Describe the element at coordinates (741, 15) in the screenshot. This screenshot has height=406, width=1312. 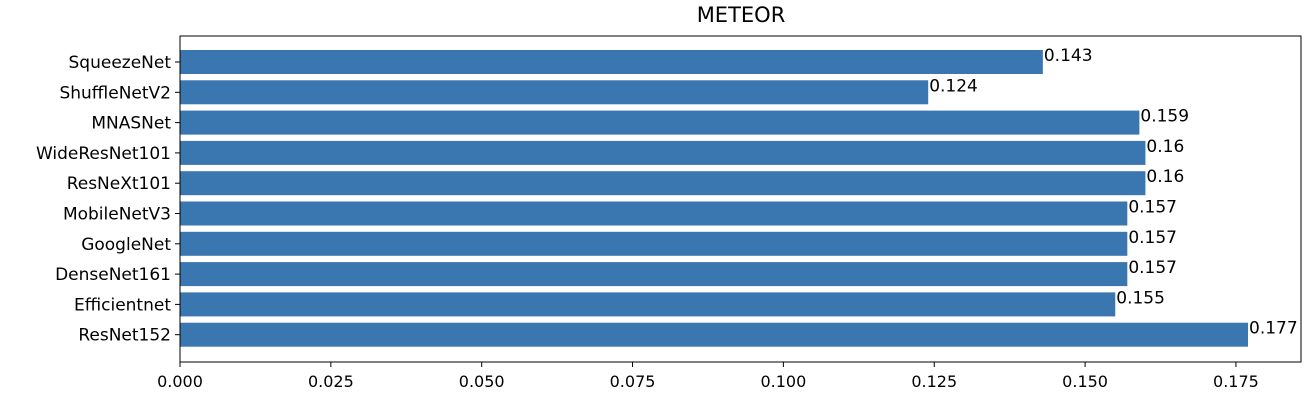
I see `chart-title: METEOR` at that location.